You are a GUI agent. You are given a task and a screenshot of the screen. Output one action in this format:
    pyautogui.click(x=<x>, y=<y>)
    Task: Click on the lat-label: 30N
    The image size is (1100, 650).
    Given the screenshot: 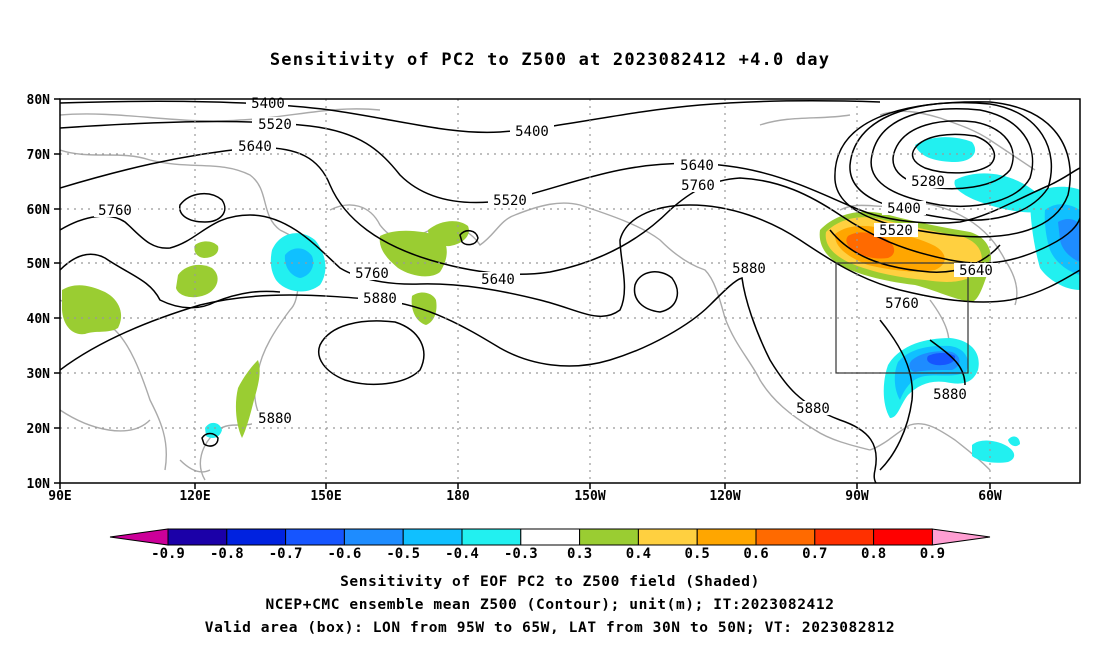 What is the action you would take?
    pyautogui.click(x=39, y=374)
    